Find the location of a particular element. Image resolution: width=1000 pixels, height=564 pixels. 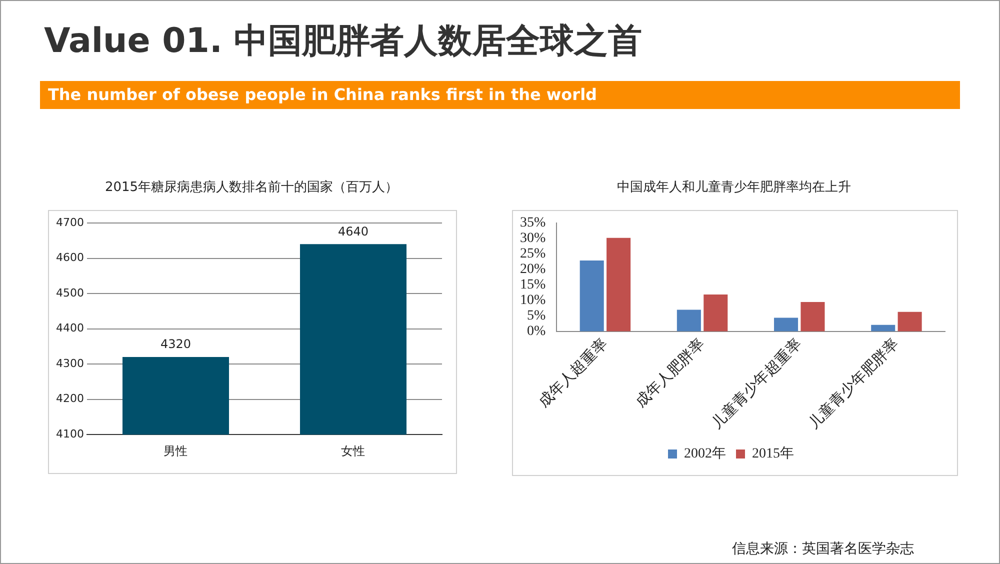

chart-title: 2015年糖尿病患病人数排名前十的国家（百万人） is located at coordinates (252, 187).